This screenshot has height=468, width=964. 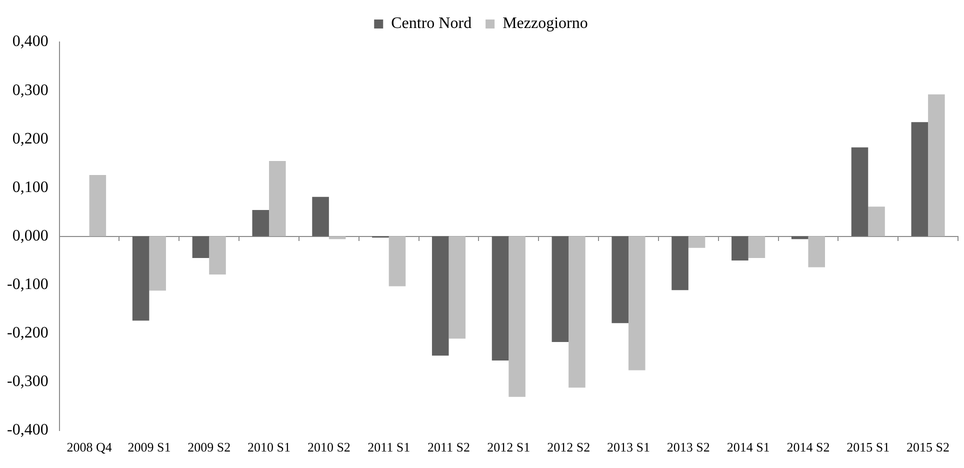 I want to click on x-tick-label: 2015 S1, so click(x=868, y=447).